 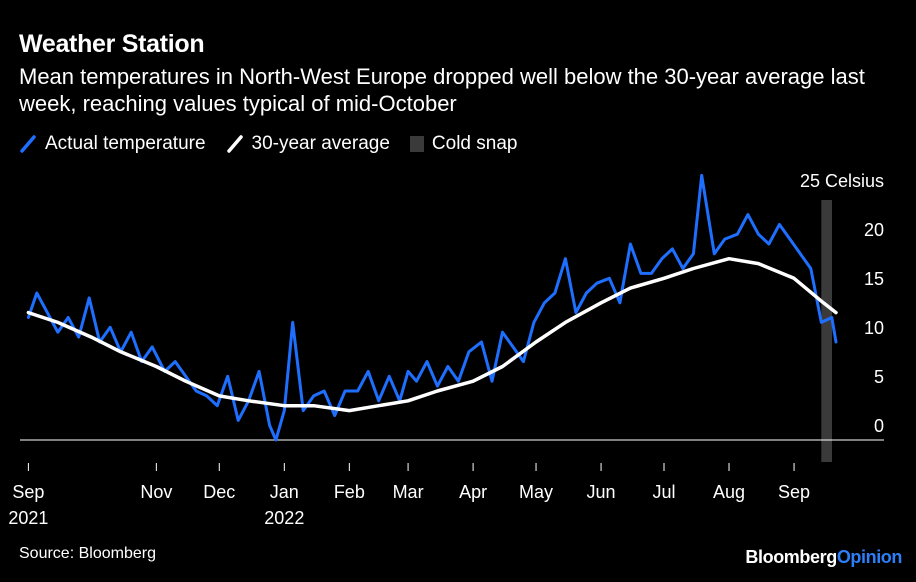 What do you see at coordinates (219, 492) in the screenshot?
I see `x-tick-label: Dec` at bounding box center [219, 492].